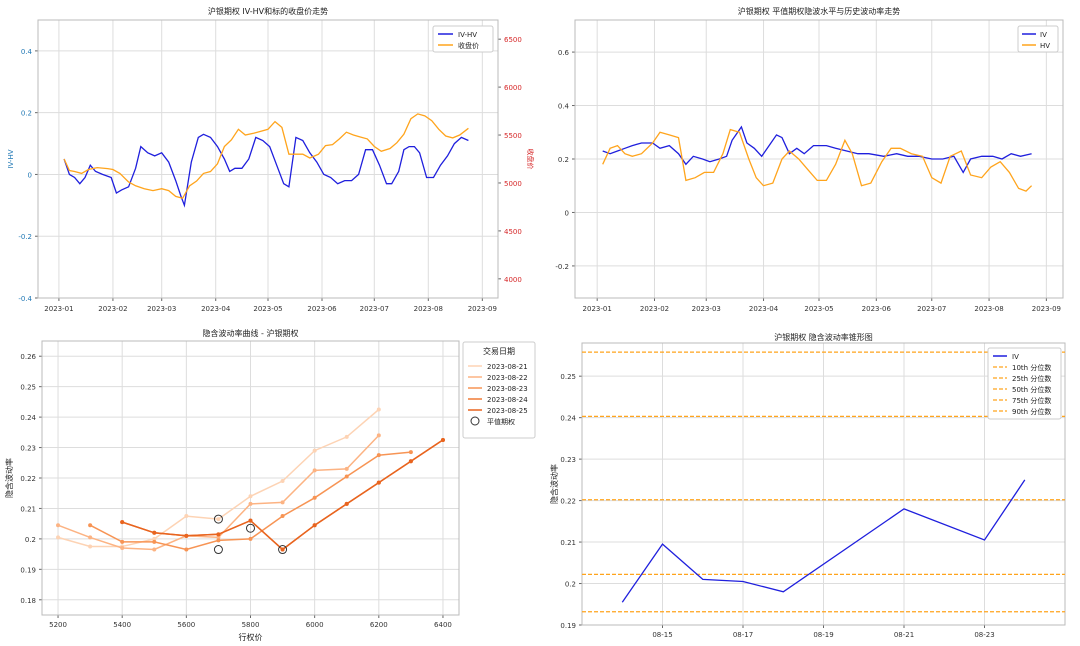 The height and width of the screenshot is (646, 1080). What do you see at coordinates (186, 625) in the screenshot?
I see `x-tick-label: 5600` at bounding box center [186, 625].